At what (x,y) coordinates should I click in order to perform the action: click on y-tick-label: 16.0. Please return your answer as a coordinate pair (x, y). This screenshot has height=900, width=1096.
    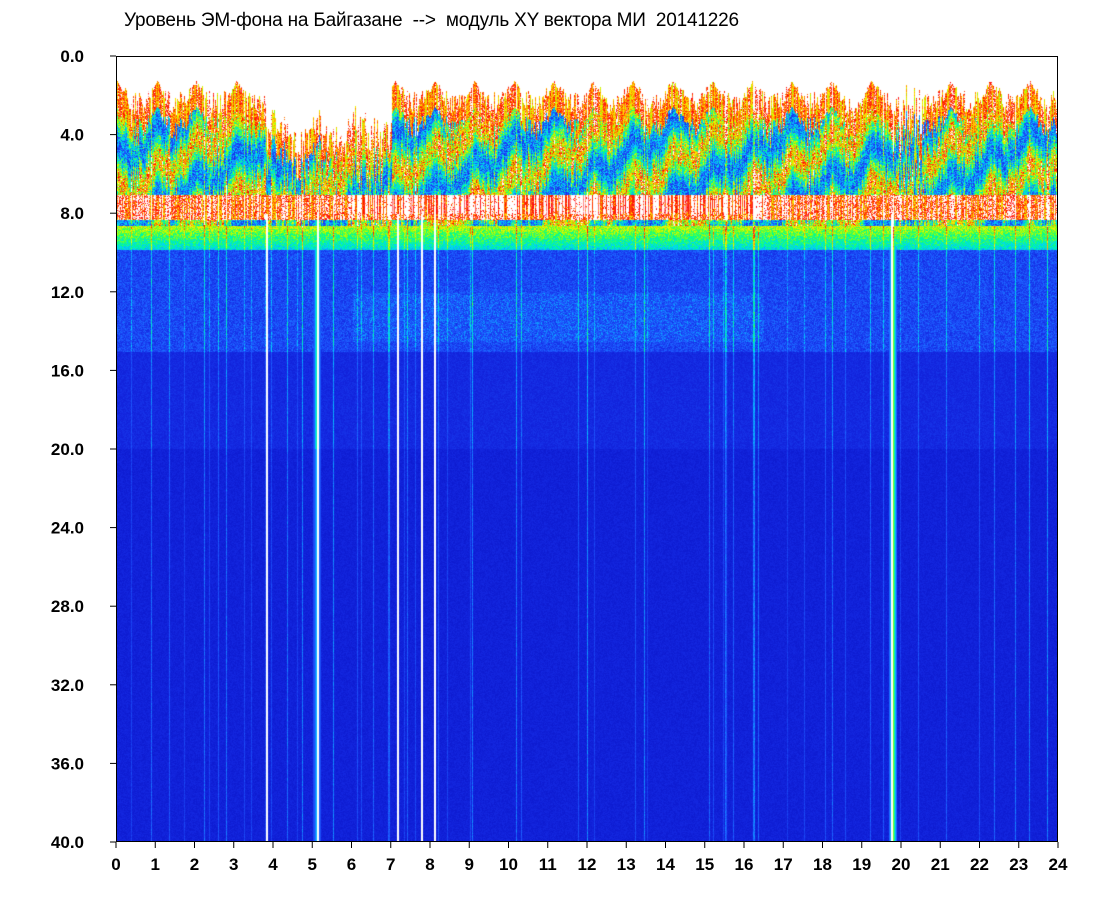
    Looking at the image, I should click on (67, 370).